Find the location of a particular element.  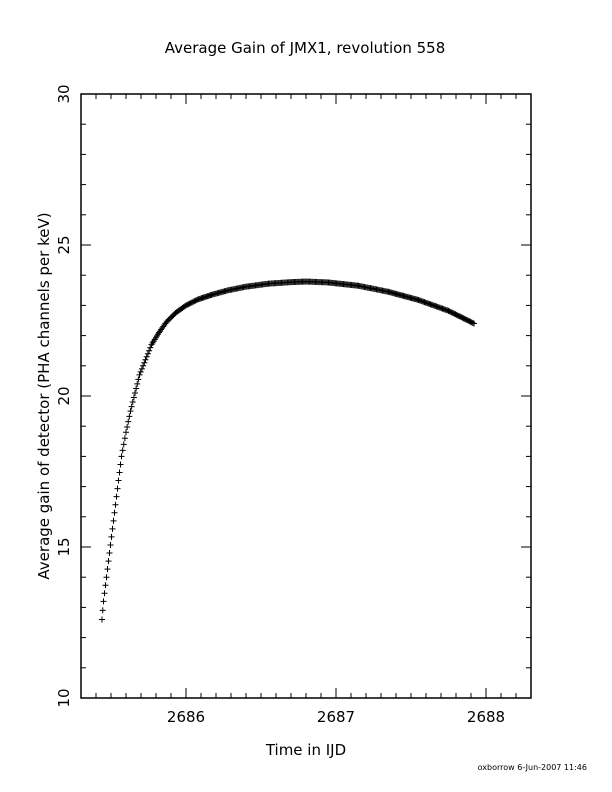

y-tick-label: 25 is located at coordinates (64, 244).